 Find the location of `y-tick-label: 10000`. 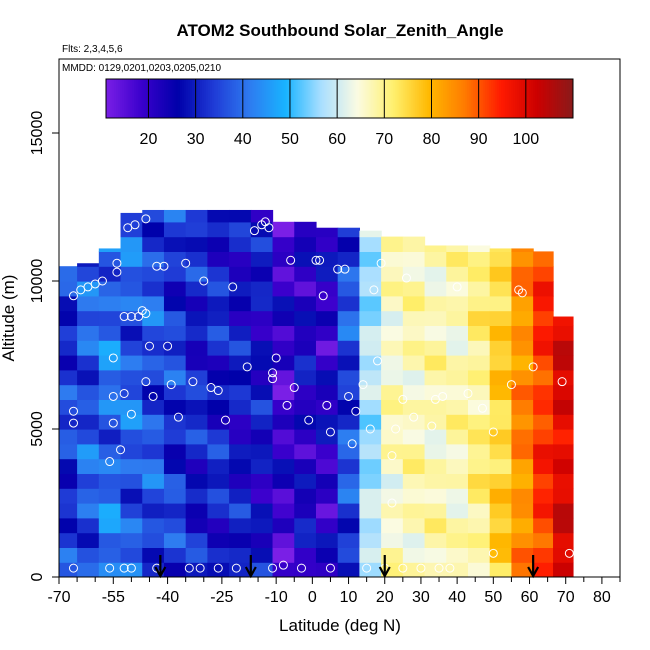

y-tick-label: 10000 is located at coordinates (37, 281).